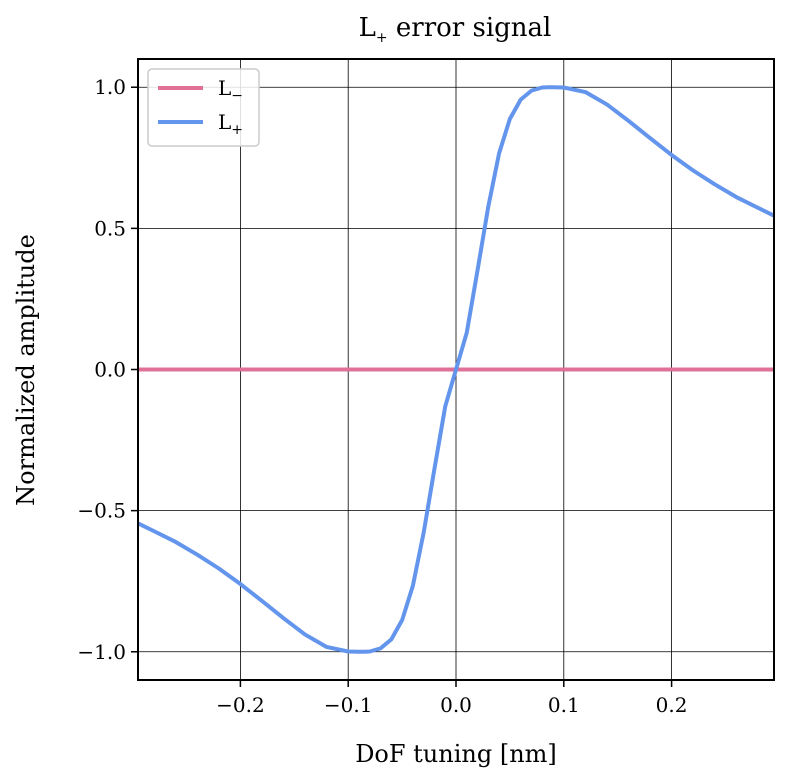 This screenshot has width=787, height=782. I want to click on x-tick-label: −0.1, so click(348, 705).